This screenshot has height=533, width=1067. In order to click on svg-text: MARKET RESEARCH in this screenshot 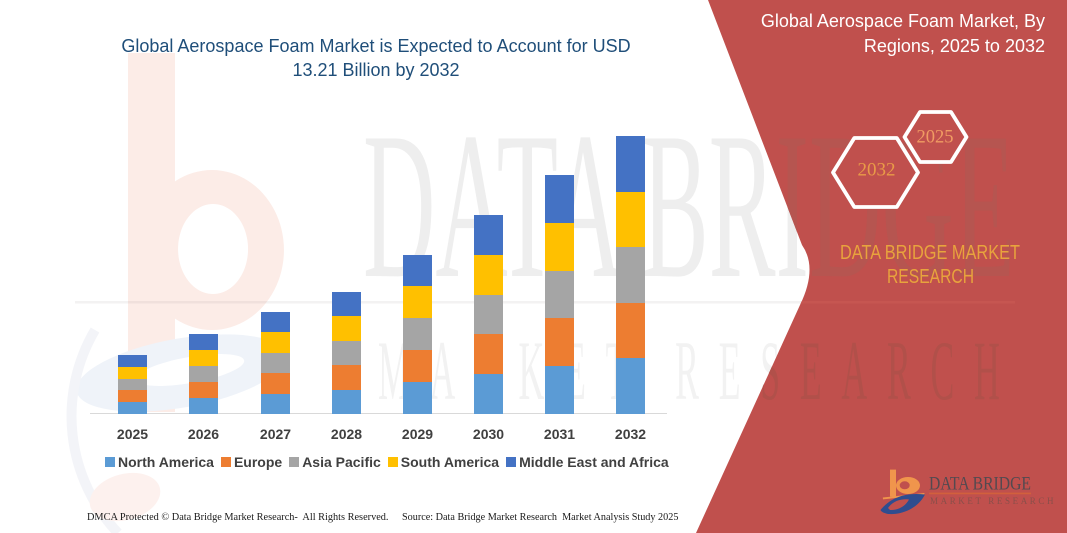, I will do `click(993, 501)`.